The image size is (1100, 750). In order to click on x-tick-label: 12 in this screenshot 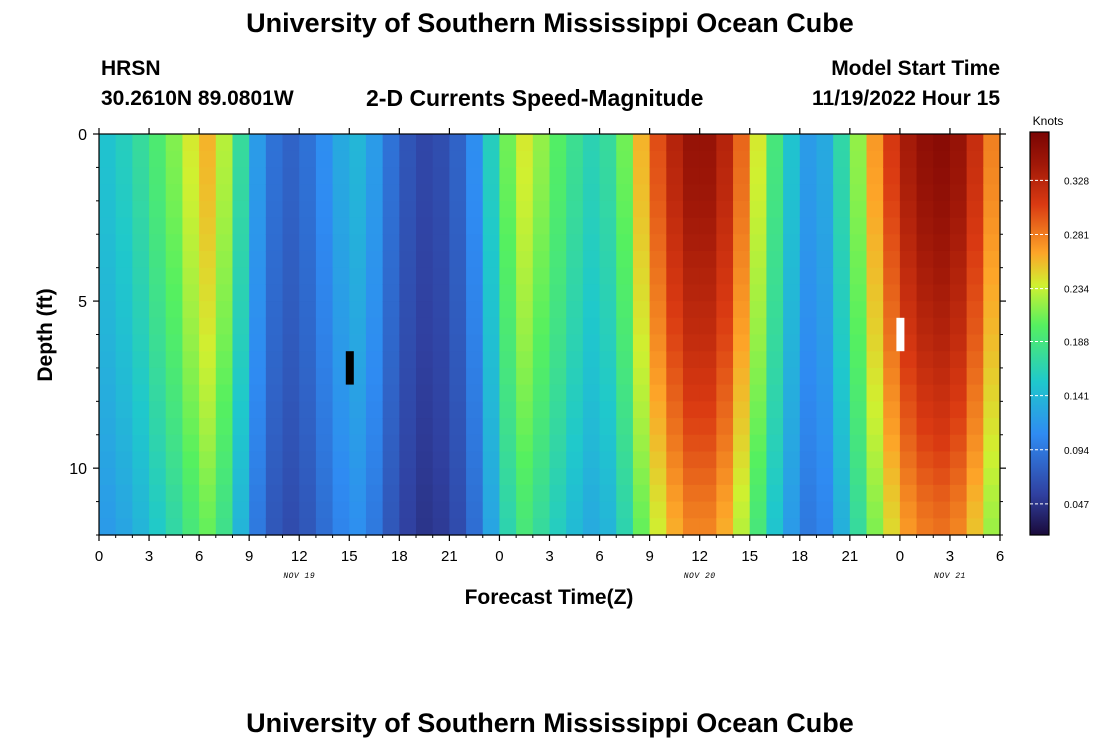, I will do `click(699, 556)`.